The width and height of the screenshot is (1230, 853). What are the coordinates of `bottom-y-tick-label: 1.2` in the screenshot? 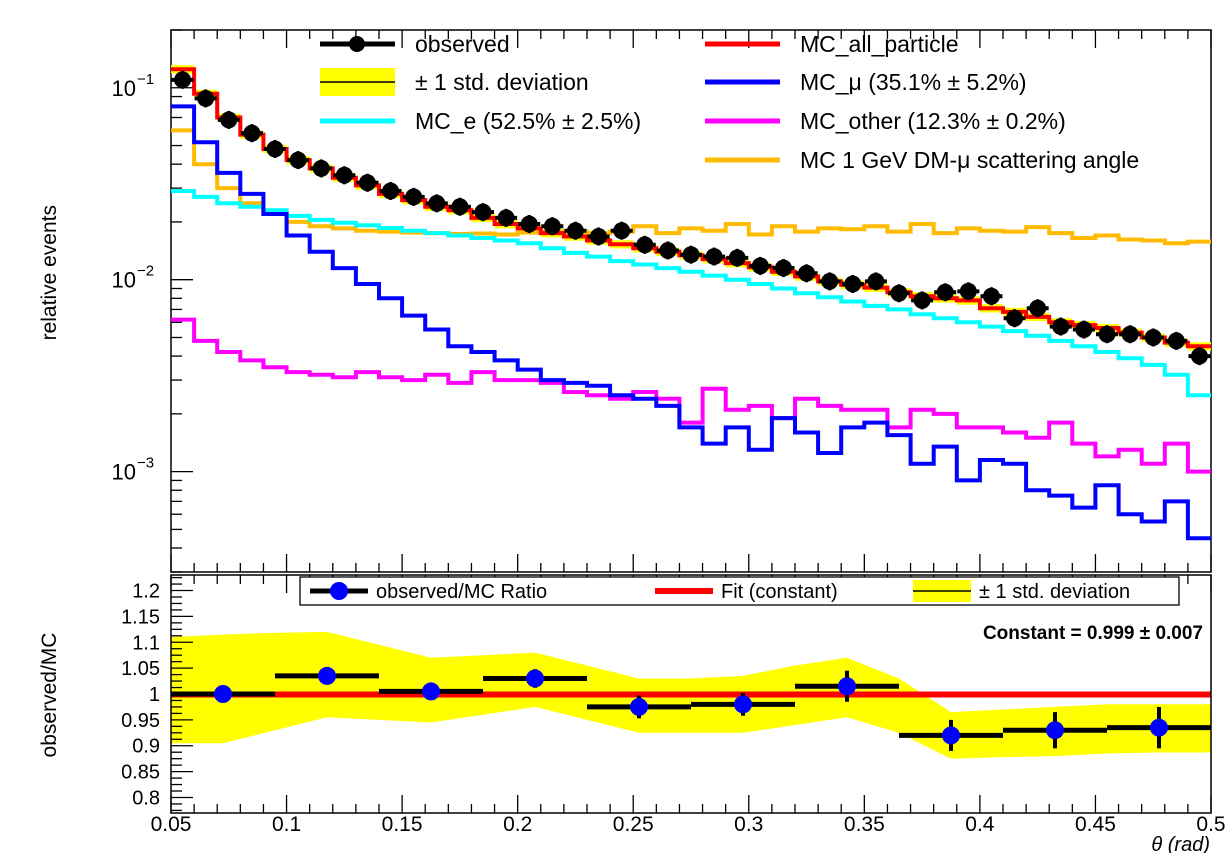 It's located at (146, 592).